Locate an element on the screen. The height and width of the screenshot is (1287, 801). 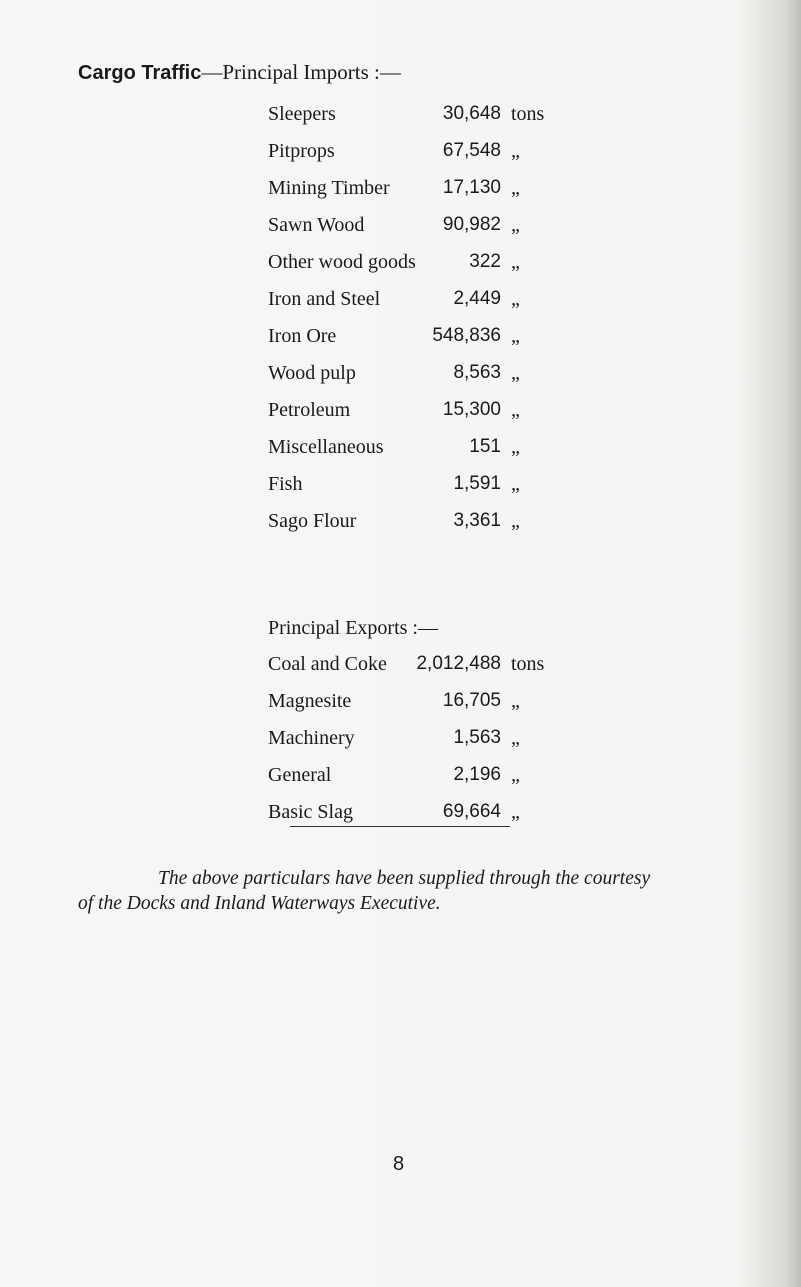
table-row: Iron Ore 548,836 „ is located at coordinates (438, 340).